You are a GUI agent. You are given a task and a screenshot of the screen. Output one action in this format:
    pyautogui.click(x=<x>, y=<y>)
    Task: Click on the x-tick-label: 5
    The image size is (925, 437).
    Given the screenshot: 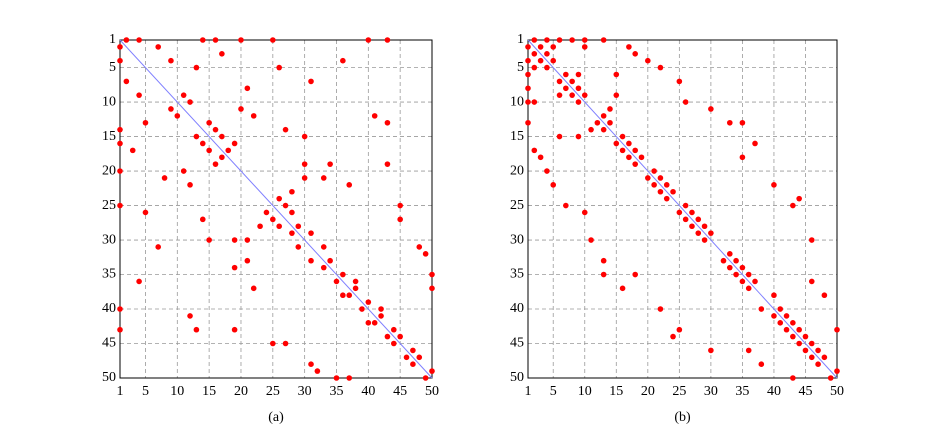 What is the action you would take?
    pyautogui.click(x=553, y=391)
    